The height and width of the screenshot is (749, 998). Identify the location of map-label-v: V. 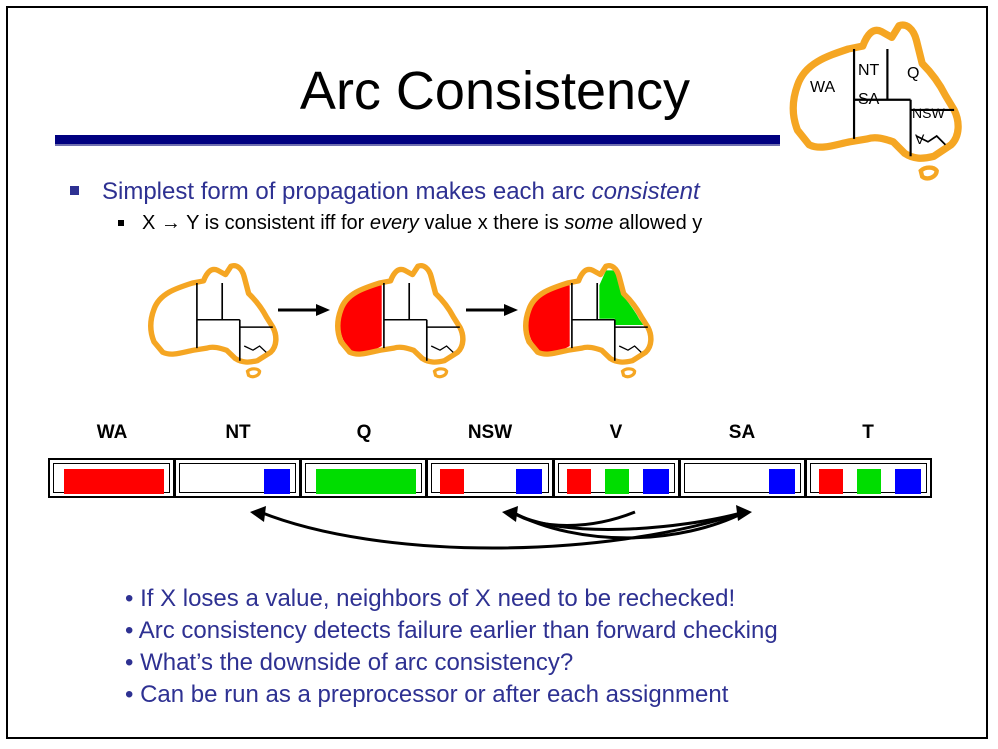
(920, 139).